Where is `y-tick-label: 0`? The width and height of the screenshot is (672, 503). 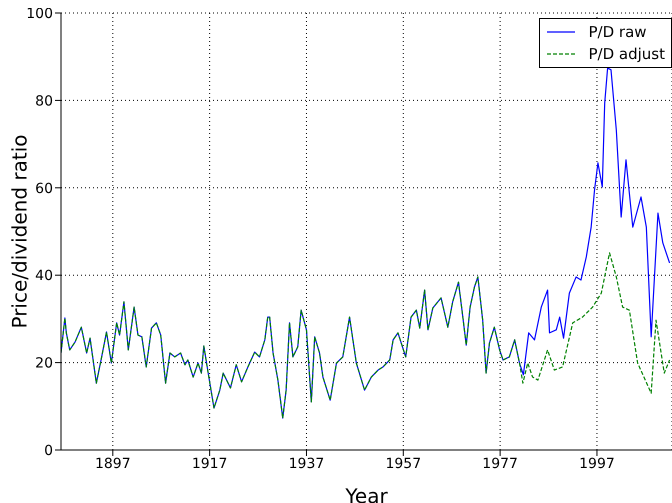 y-tick-label: 0 is located at coordinates (48, 450).